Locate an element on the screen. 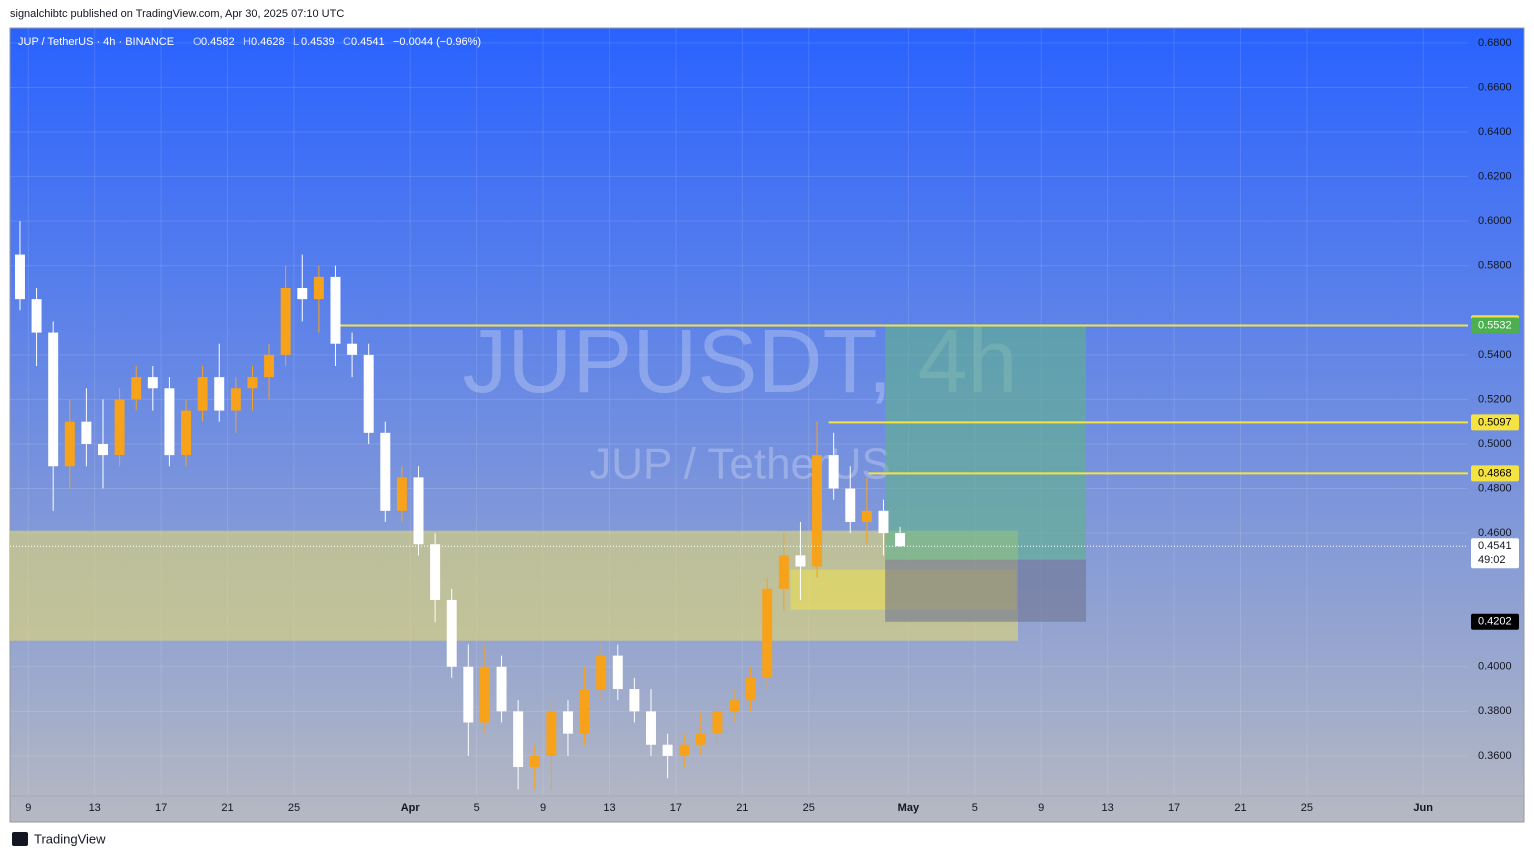 This screenshot has width=1534, height=862. y-tick-label: 0.6400 is located at coordinates (1495, 132).